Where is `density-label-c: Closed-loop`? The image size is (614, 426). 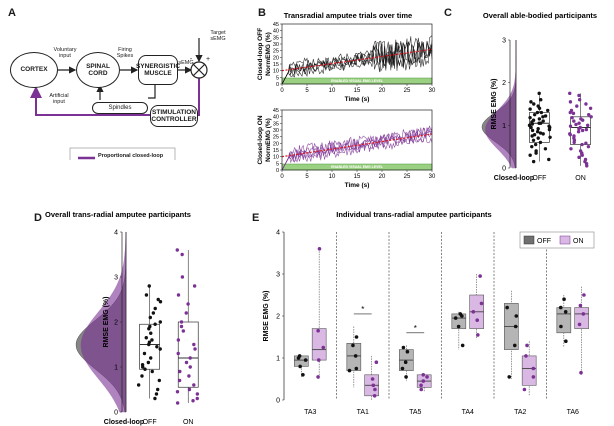
density-label-c: Closed-loop is located at coordinates (514, 178).